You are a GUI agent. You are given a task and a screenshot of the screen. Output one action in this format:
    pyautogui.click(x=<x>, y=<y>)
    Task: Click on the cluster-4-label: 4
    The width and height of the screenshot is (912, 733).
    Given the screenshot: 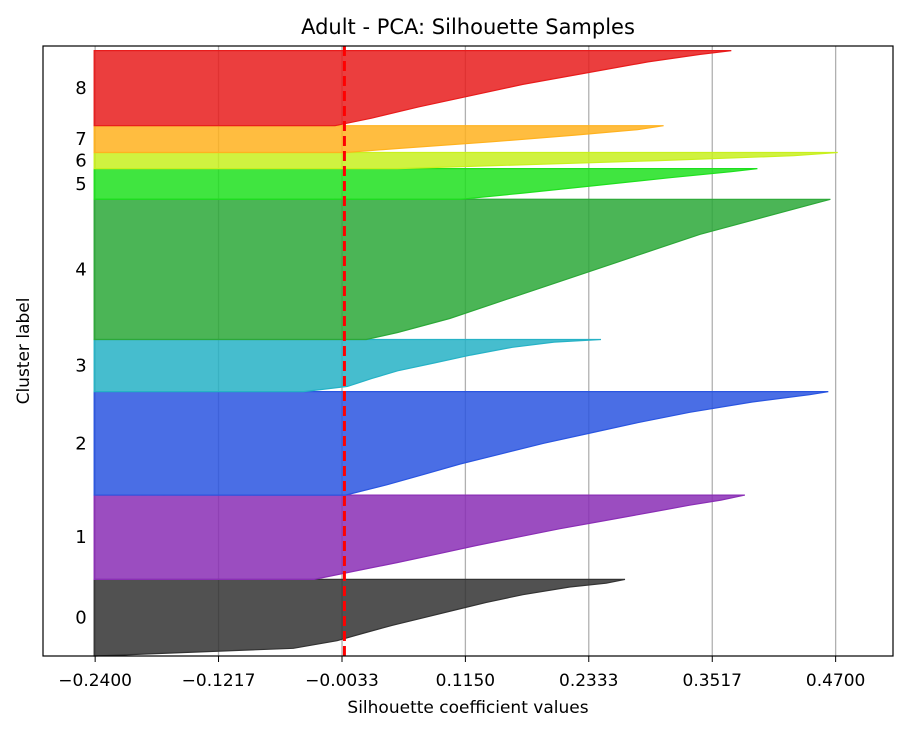 What is the action you would take?
    pyautogui.click(x=80, y=269)
    